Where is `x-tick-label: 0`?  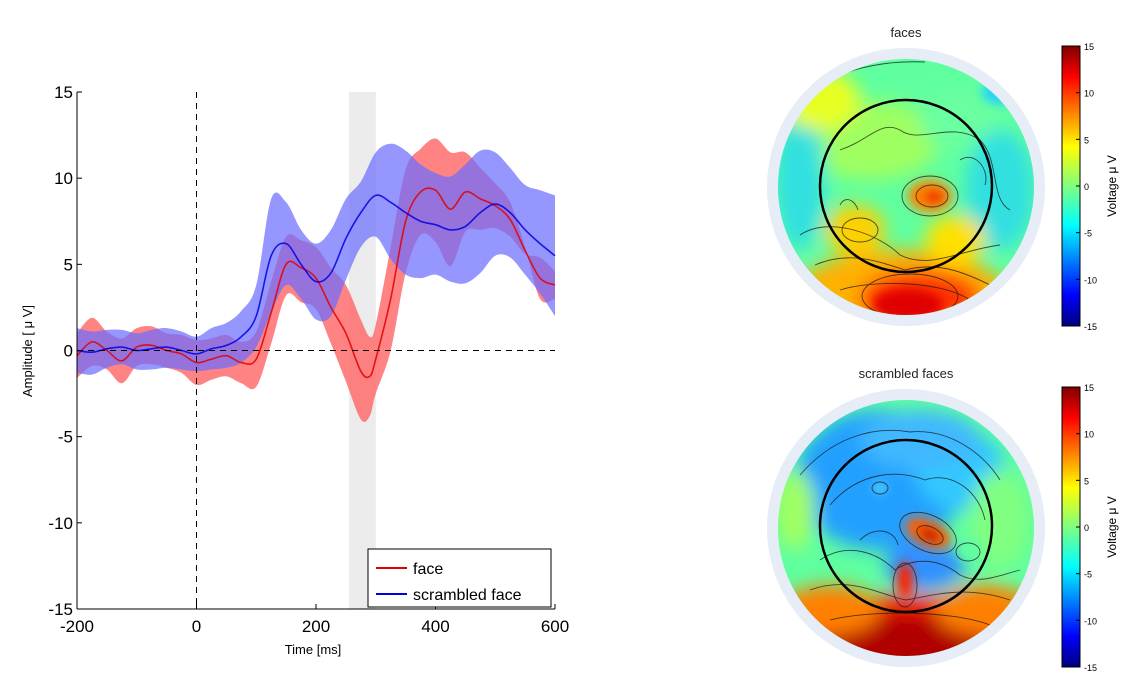
x-tick-label: 0 is located at coordinates (196, 626).